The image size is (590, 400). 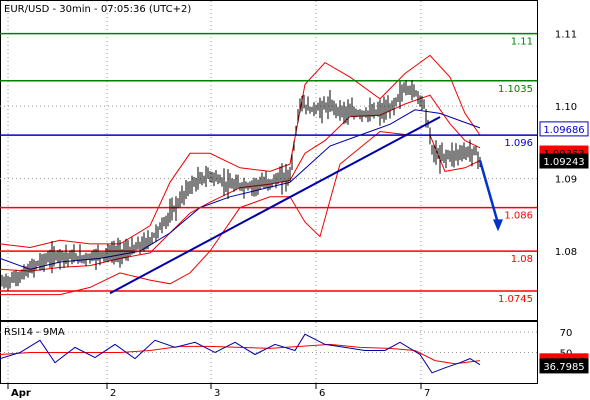 I want to click on time-axis-label: 6, so click(x=322, y=393).